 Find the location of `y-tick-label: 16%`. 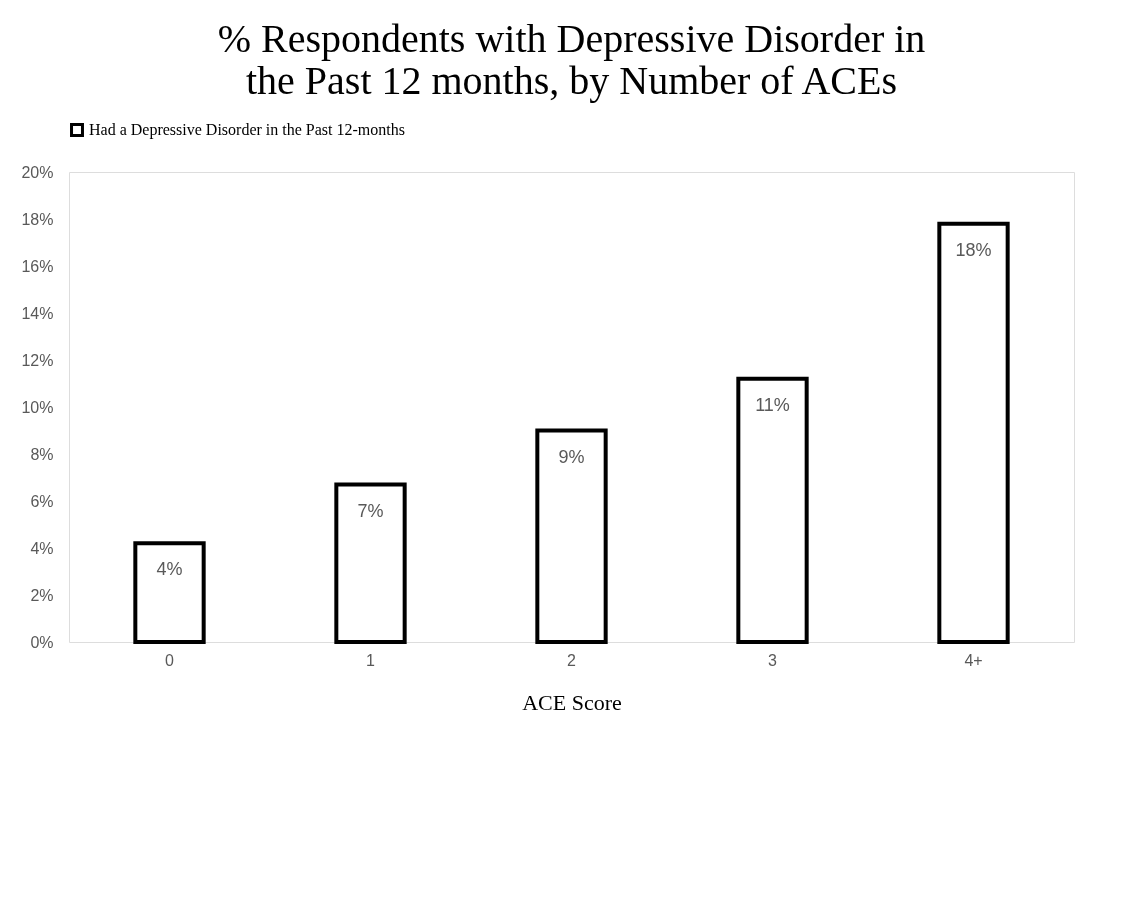

y-tick-label: 16% is located at coordinates (37, 266).